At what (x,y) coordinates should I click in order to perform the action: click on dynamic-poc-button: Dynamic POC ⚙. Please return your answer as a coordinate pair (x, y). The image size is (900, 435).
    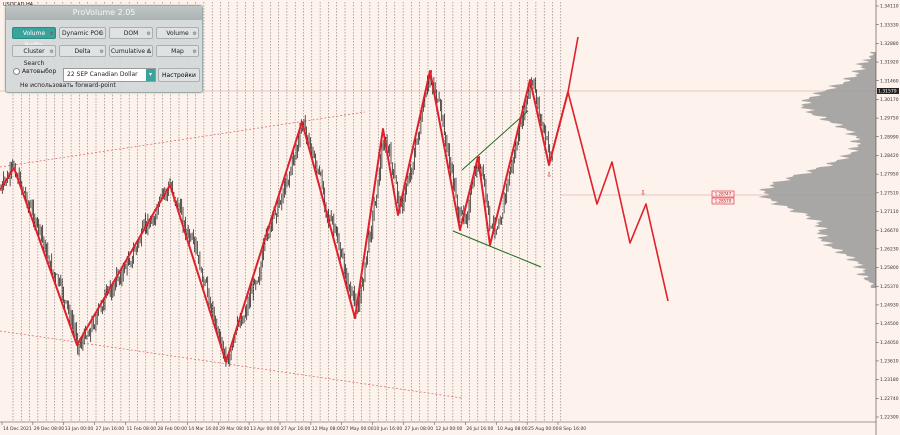
    Looking at the image, I should click on (82, 33).